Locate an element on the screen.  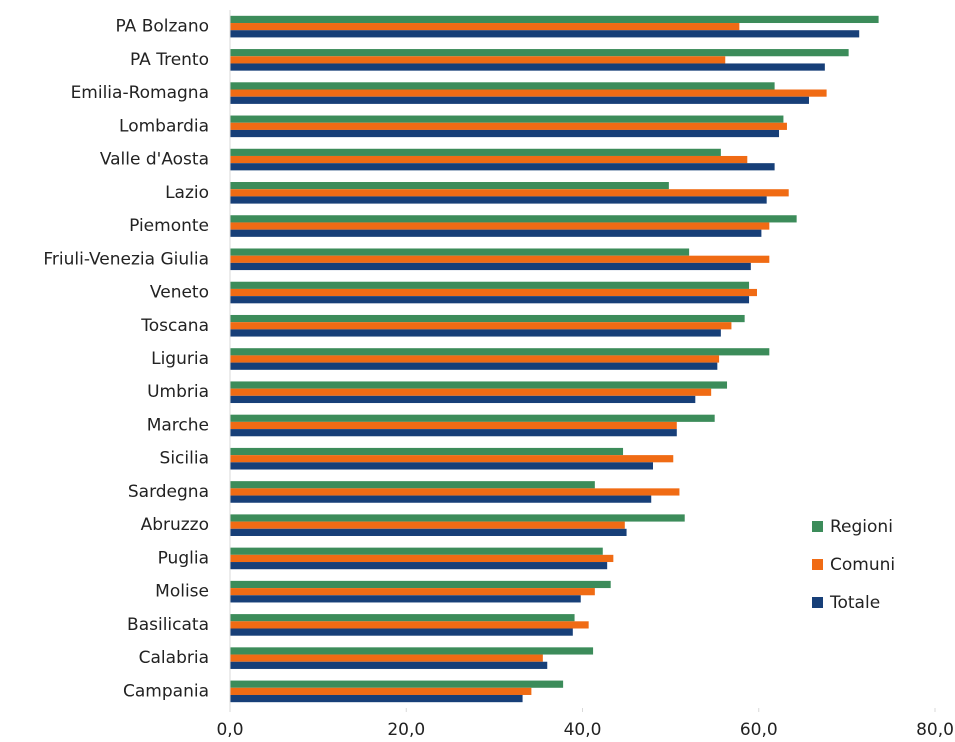
y-tick-label: Abruzzo is located at coordinates (175, 525).